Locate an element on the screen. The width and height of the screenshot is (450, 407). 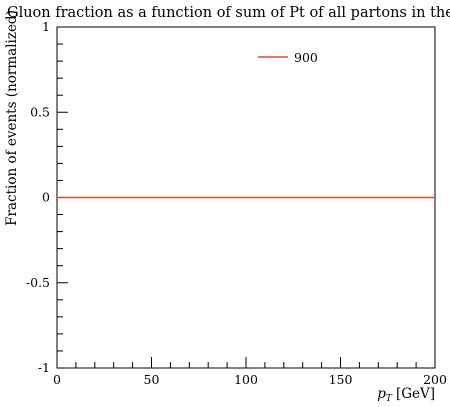
y-tick-label: -1 is located at coordinates (44, 367).